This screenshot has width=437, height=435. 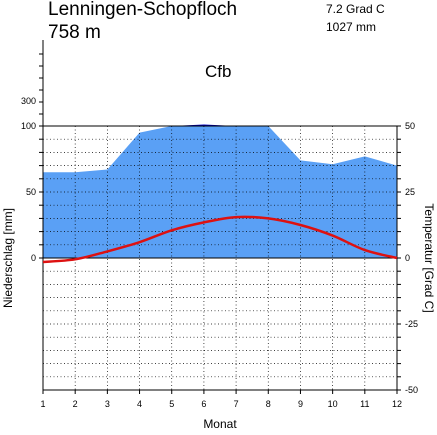 What do you see at coordinates (107, 404) in the screenshot?
I see `month-tick-label: 3` at bounding box center [107, 404].